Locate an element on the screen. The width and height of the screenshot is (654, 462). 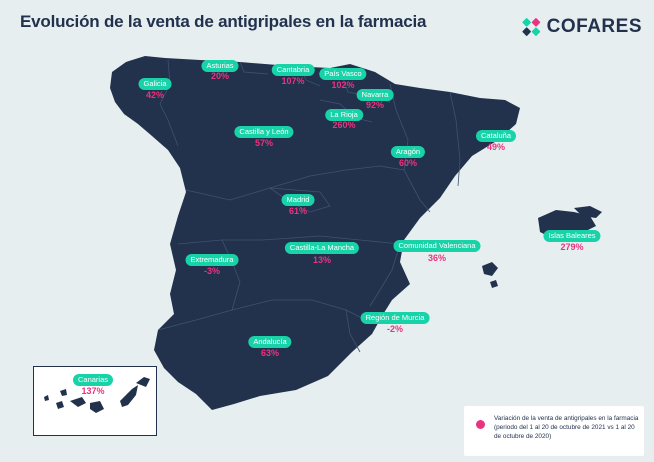
region-label-pais-vasco: País Vasco is located at coordinates (343, 74).